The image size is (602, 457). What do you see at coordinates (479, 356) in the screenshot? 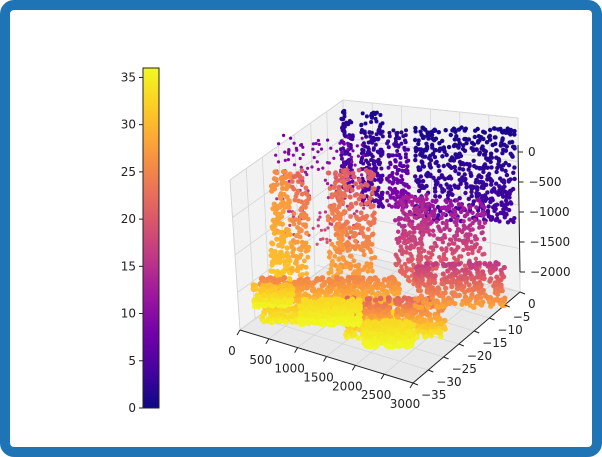
I see `y-tick-label: −20` at bounding box center [479, 356].